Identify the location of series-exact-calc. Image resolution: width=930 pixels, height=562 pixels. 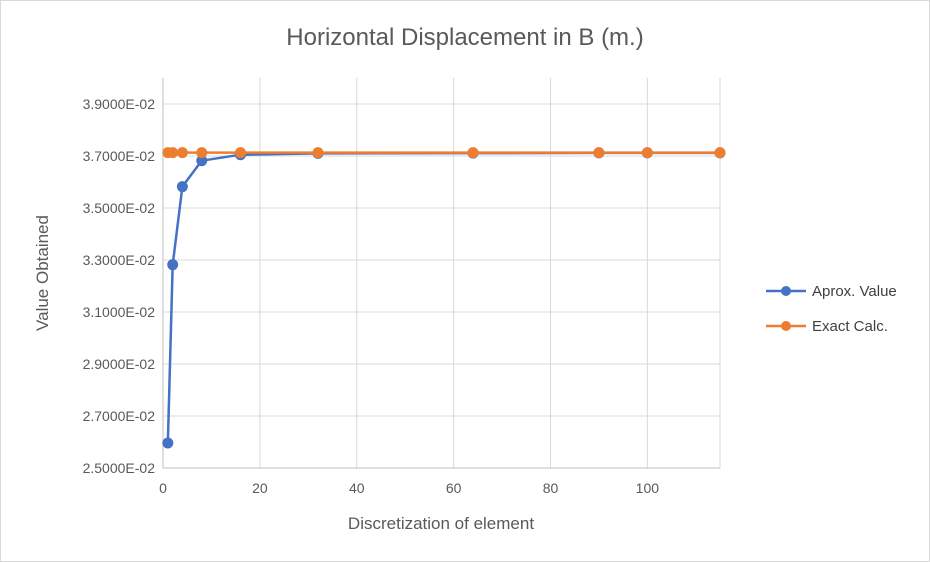
(444, 153).